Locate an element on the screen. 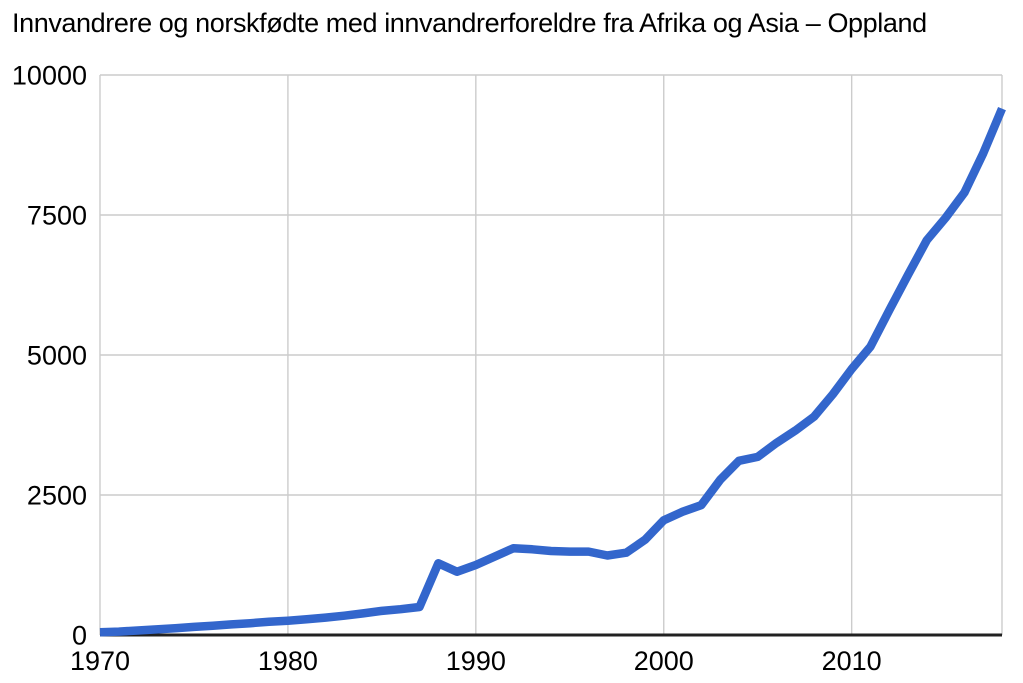  y-tick-label: 5000 is located at coordinates (57, 356).